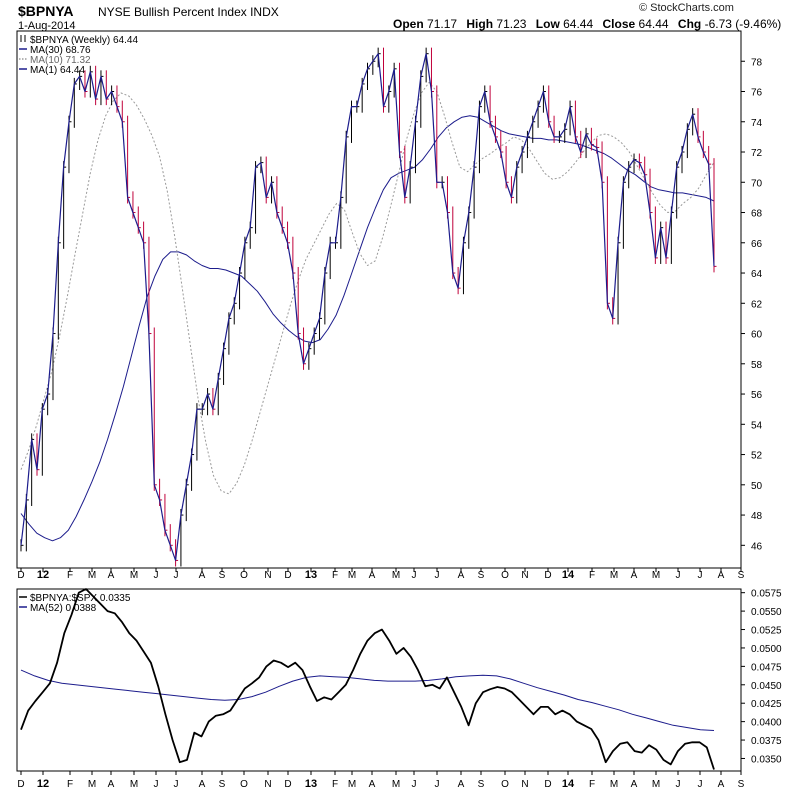 The width and height of the screenshot is (800, 795). Describe the element at coordinates (46, 11) in the screenshot. I see `chart-symbol: $BPNYA` at that location.